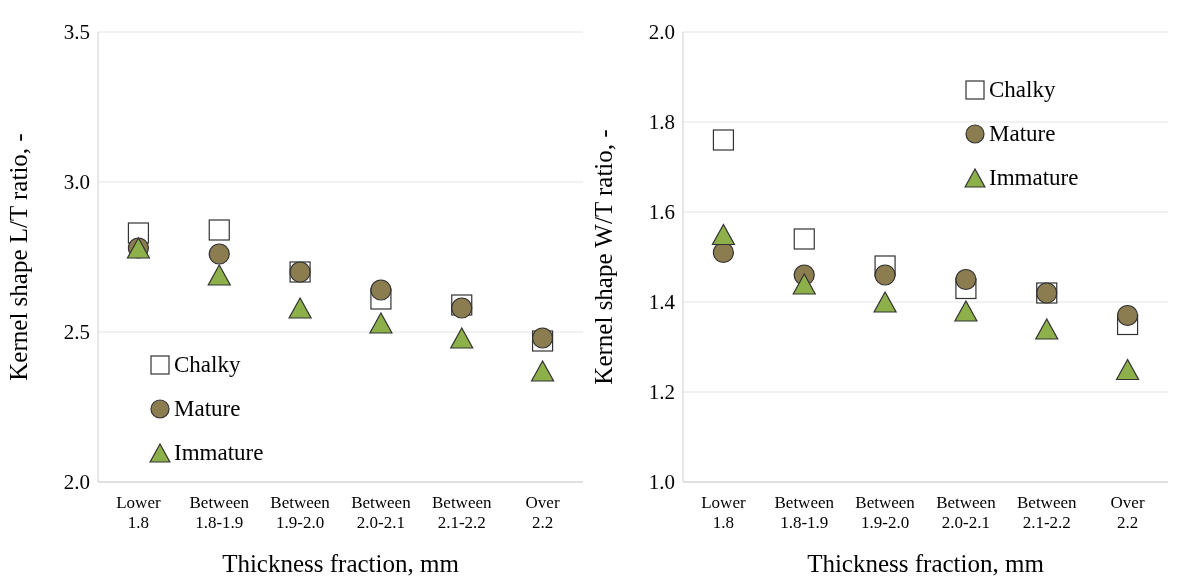 The image size is (1179, 578). Describe the element at coordinates (76, 182) in the screenshot. I see `y-tick-label: 3.0` at that location.